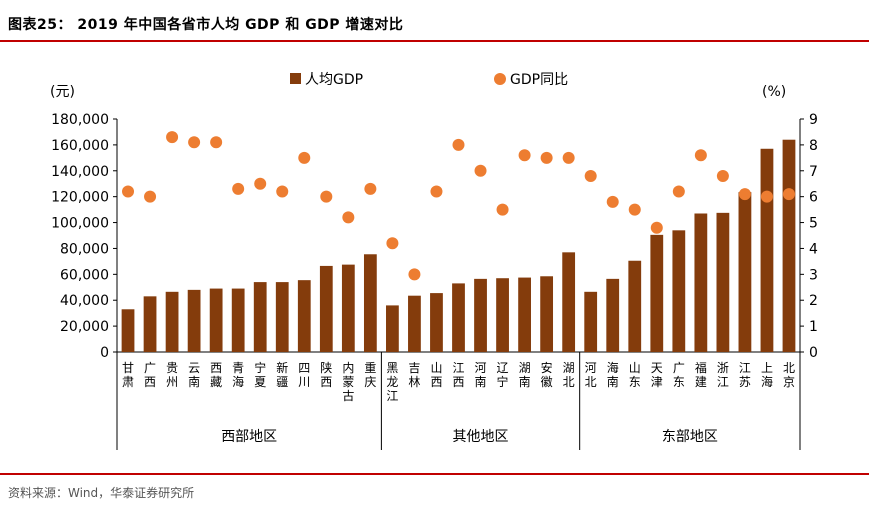 Image resolution: width=869 pixels, height=518 pixels. I want to click on right-tick-label: 8, so click(813, 146).